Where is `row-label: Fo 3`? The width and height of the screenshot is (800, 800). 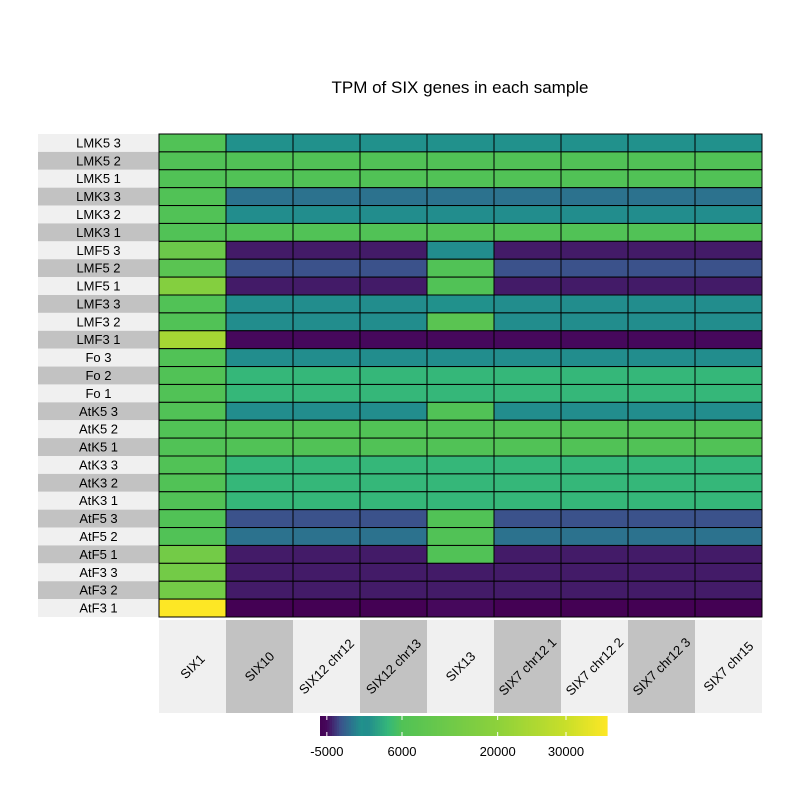
row-label: Fo 3 is located at coordinates (98, 357).